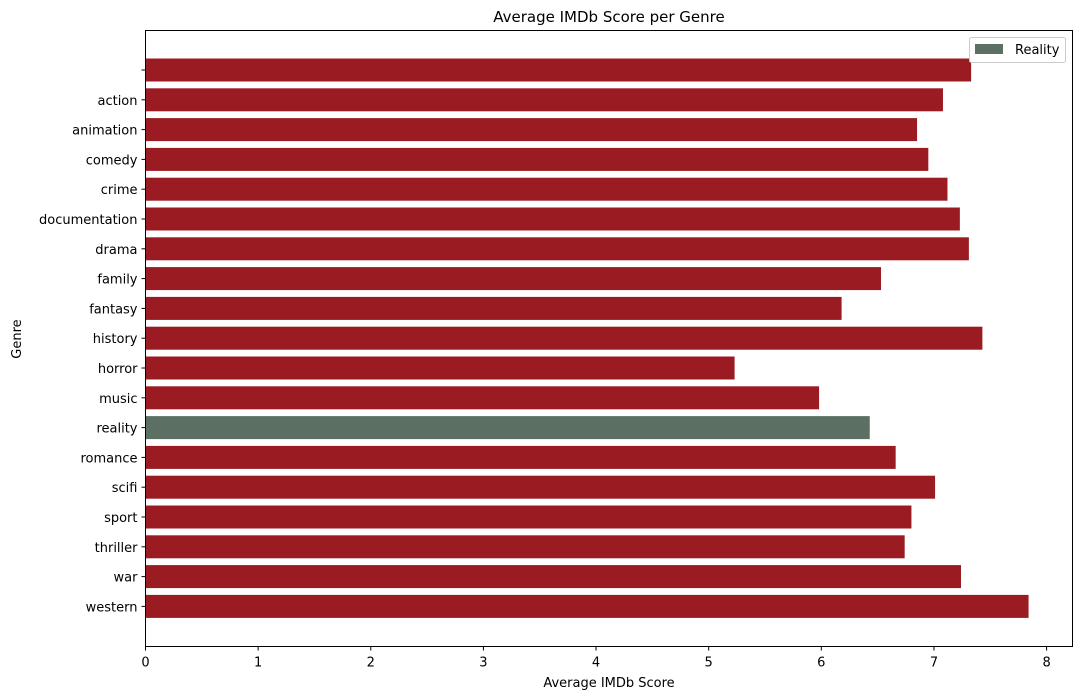 The image size is (1084, 699). Describe the element at coordinates (493, 308) in the screenshot. I see `bar-fantasy` at that location.